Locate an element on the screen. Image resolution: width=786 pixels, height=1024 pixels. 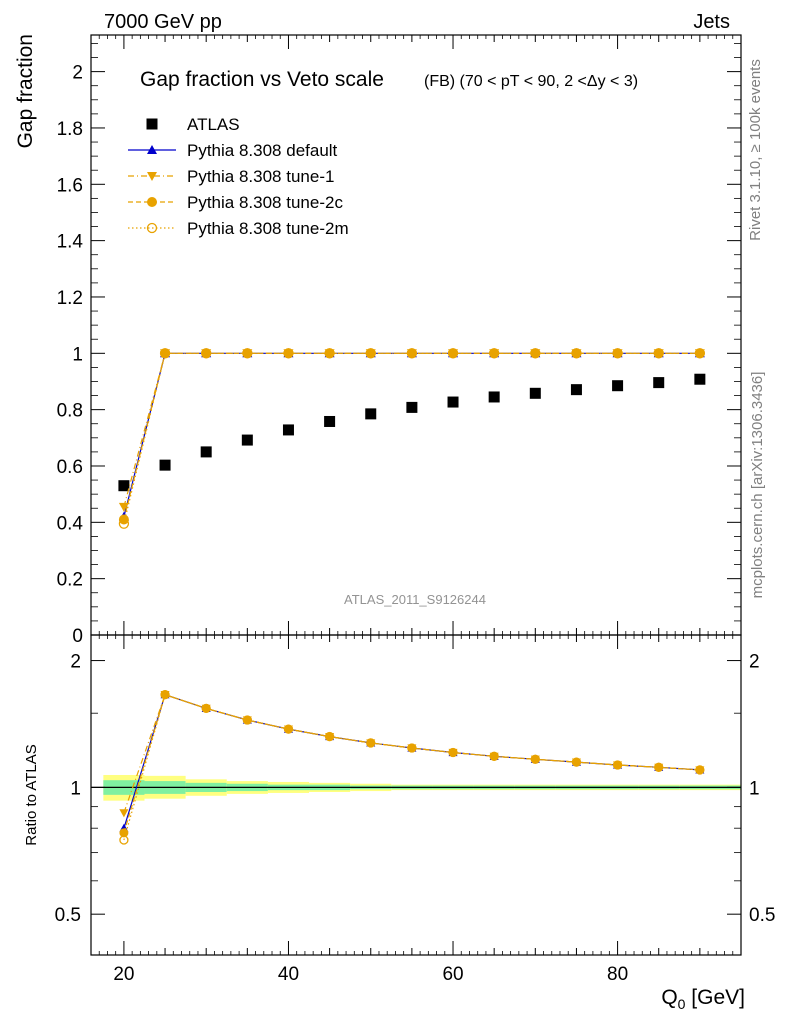
y-tick-label: 0.6 is located at coordinates (70, 467).